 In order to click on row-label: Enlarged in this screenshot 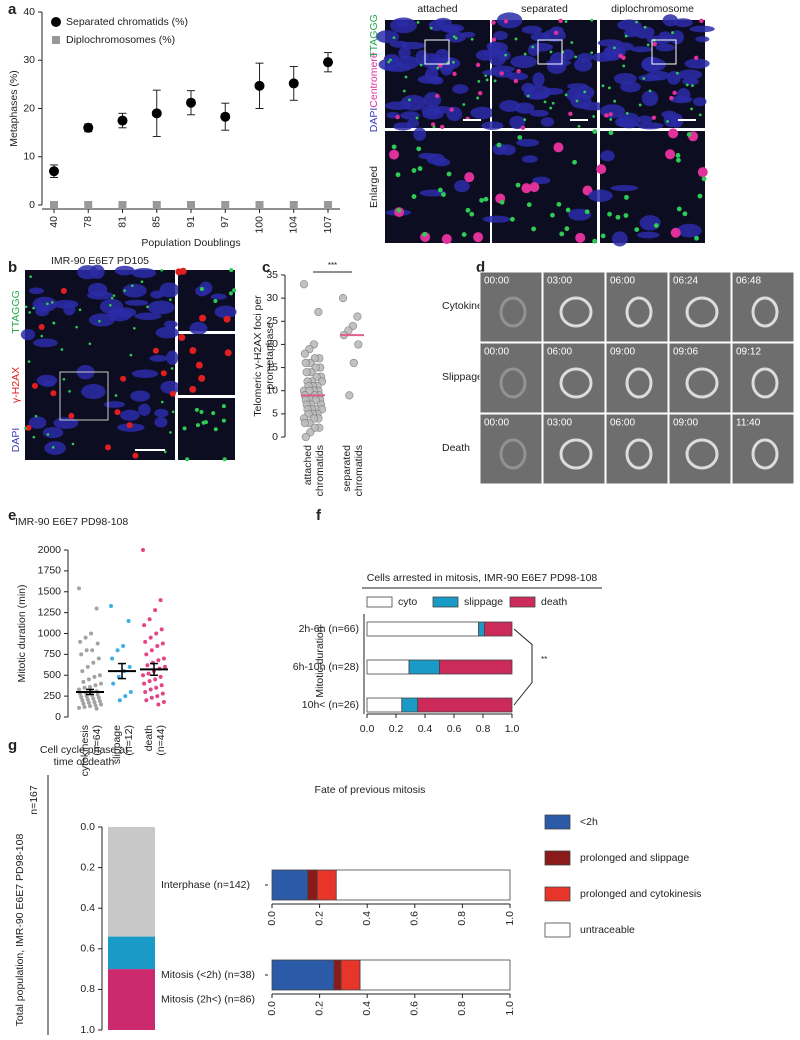, I will do `click(374, 187)`.